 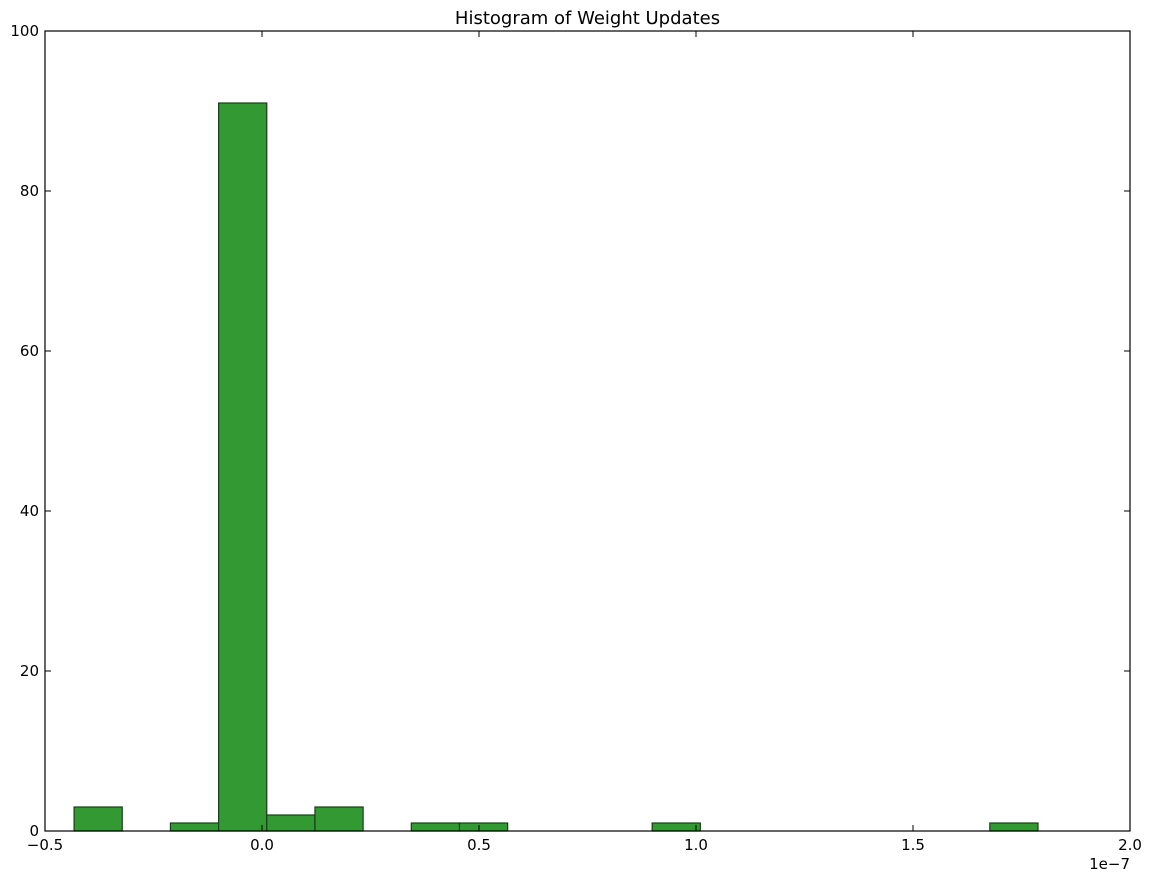 I want to click on y-tick-label-4: 80, so click(x=29, y=191).